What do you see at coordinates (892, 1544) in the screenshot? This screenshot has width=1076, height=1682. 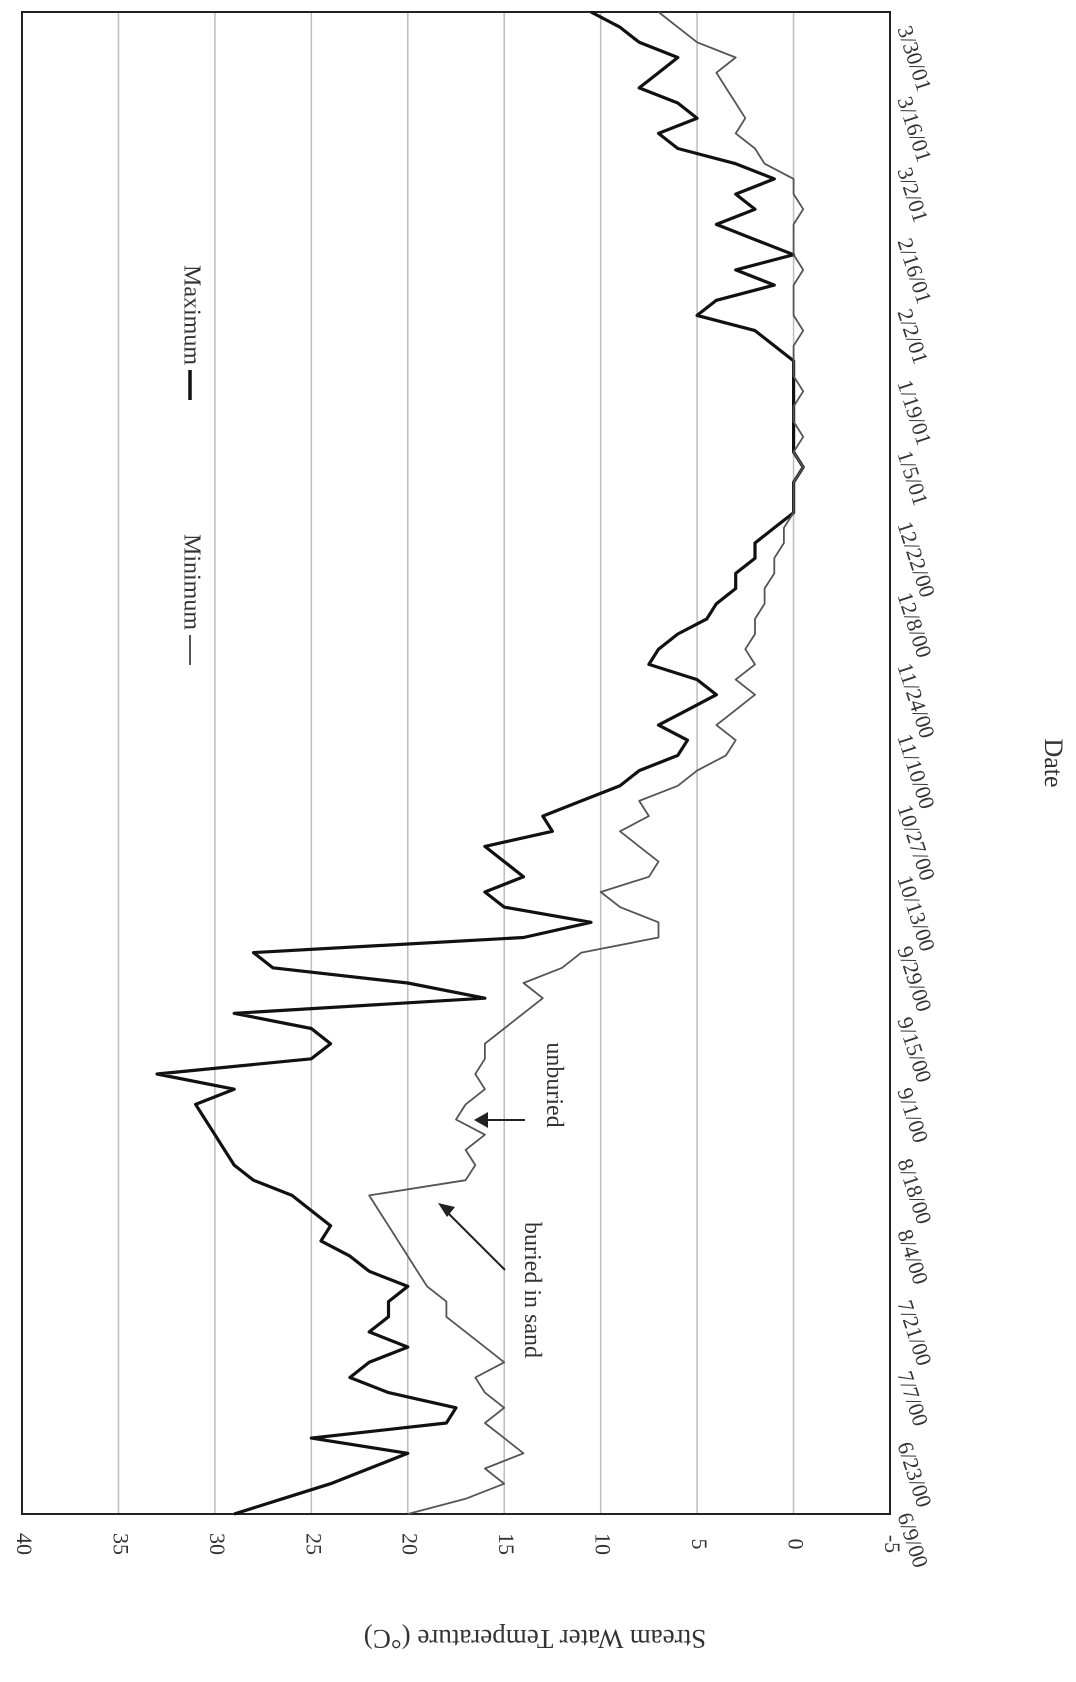 I see `y-tick-label: -5` at bounding box center [892, 1544].